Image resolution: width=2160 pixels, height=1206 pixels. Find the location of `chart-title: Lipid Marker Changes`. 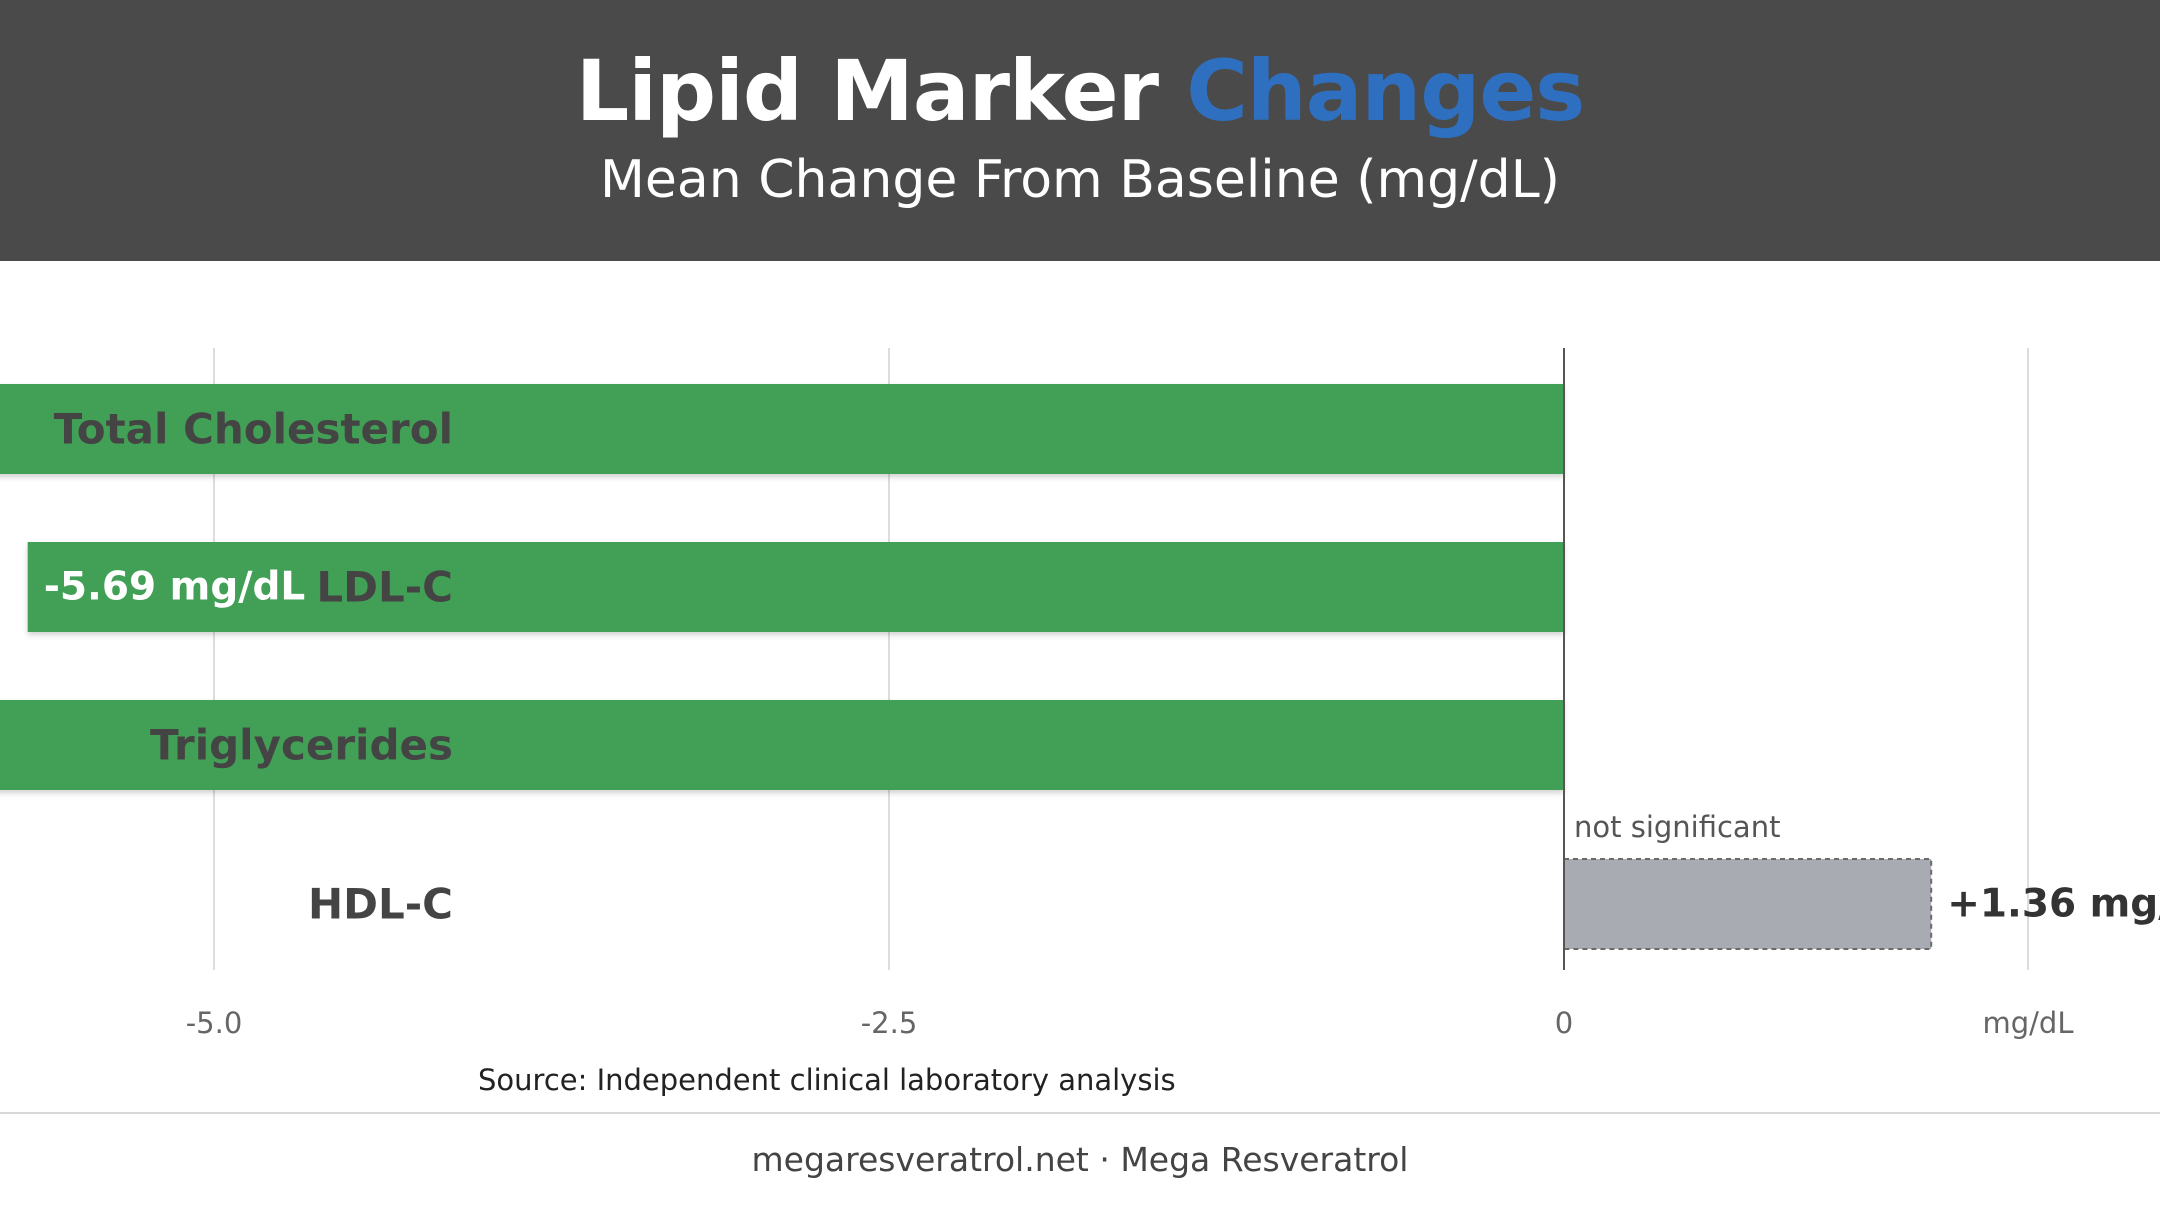

chart-title: Lipid Marker Changes is located at coordinates (1080, 91).